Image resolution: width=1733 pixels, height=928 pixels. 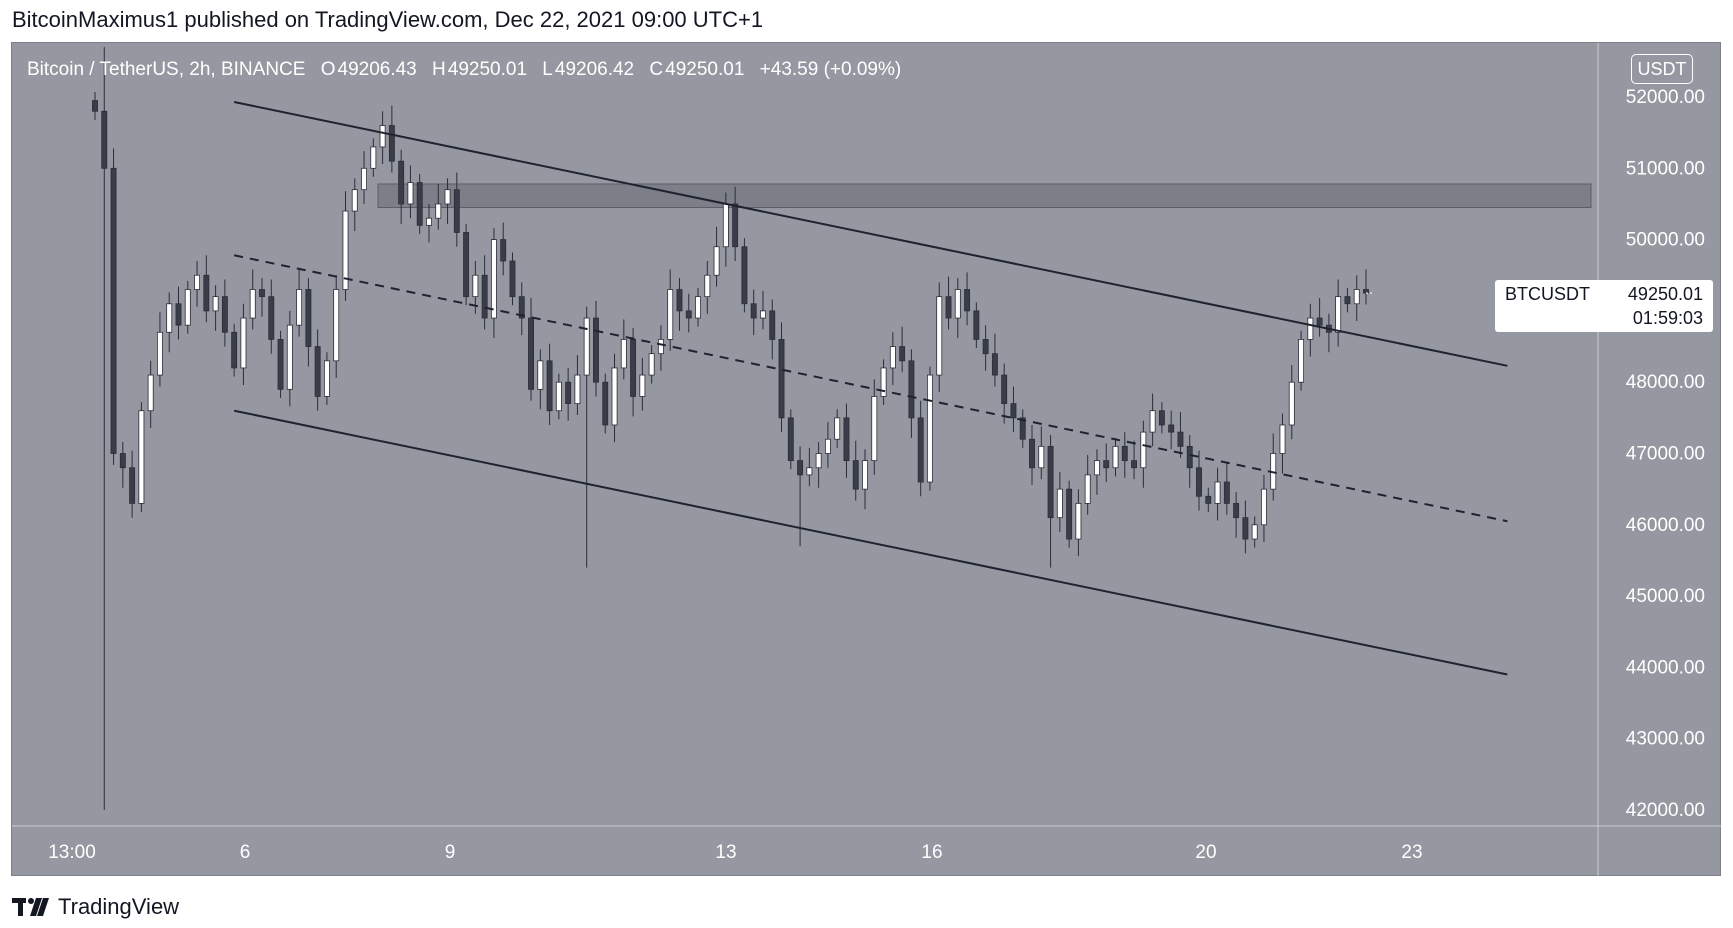 I want to click on last-price-tag: BTCUSDT 49250.01 01:59:03, so click(x=1604, y=306).